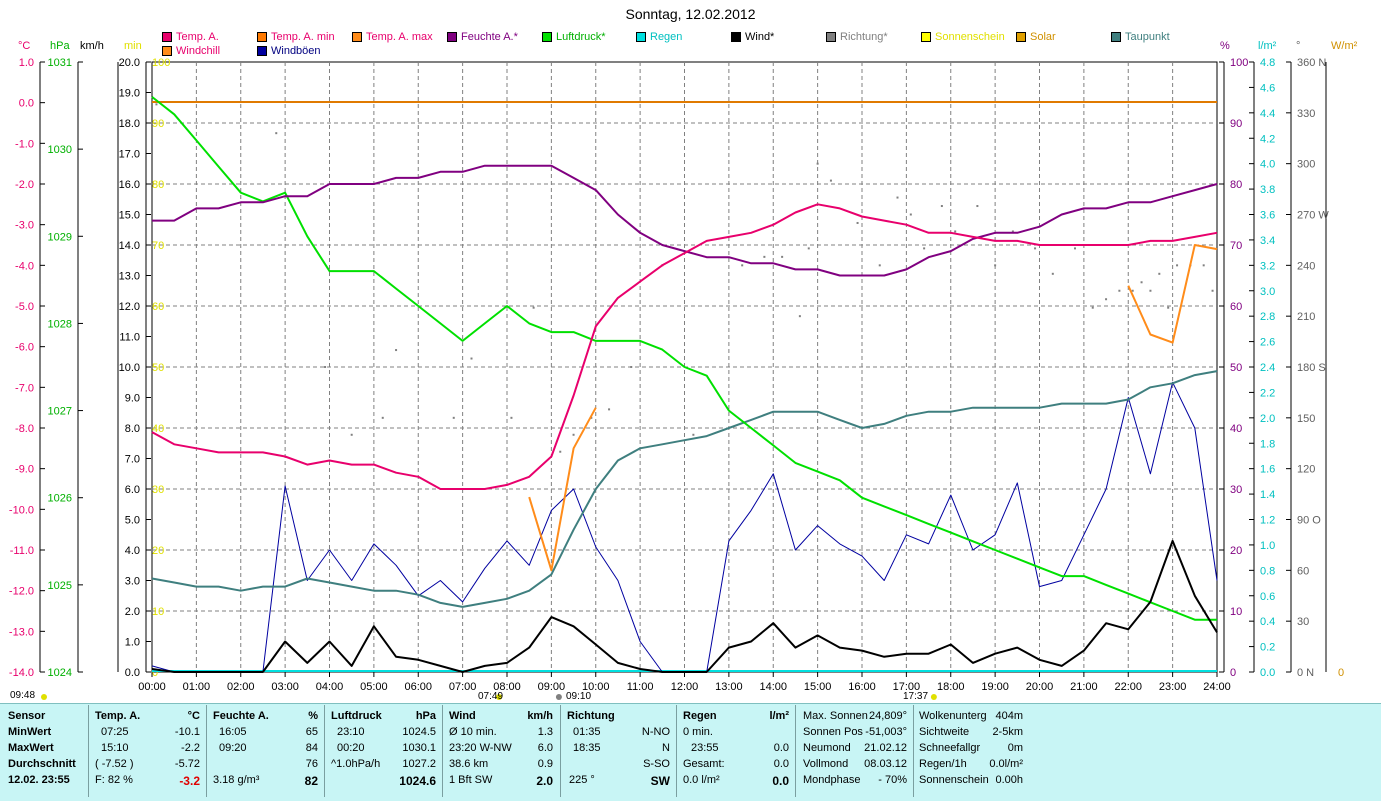 The width and height of the screenshot is (1381, 801). I want to click on kmh-axis-tick-label: 17.0, so click(129, 155).